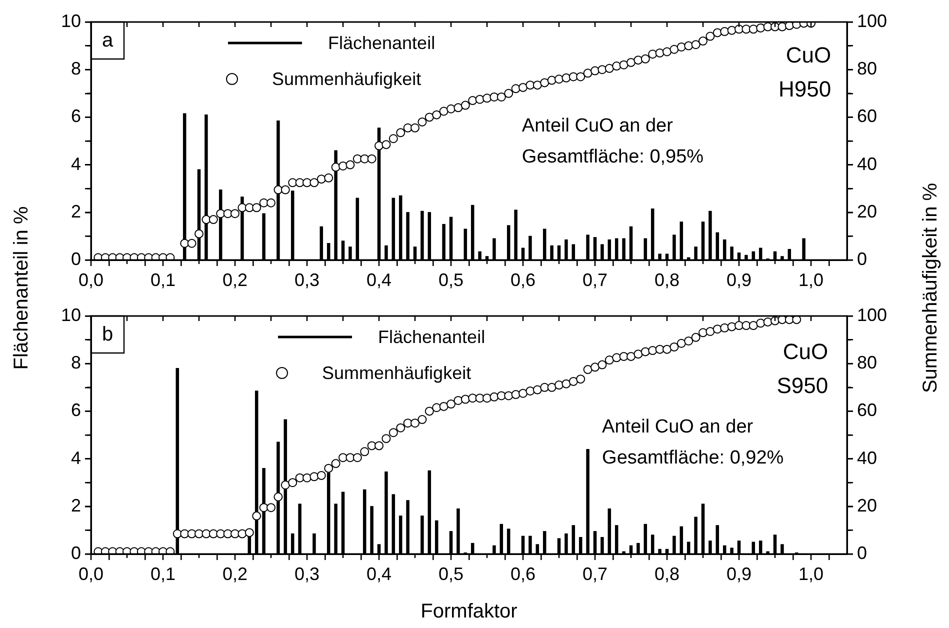  Describe the element at coordinates (802, 368) in the screenshot. I see `annotation: CuO S950` at that location.